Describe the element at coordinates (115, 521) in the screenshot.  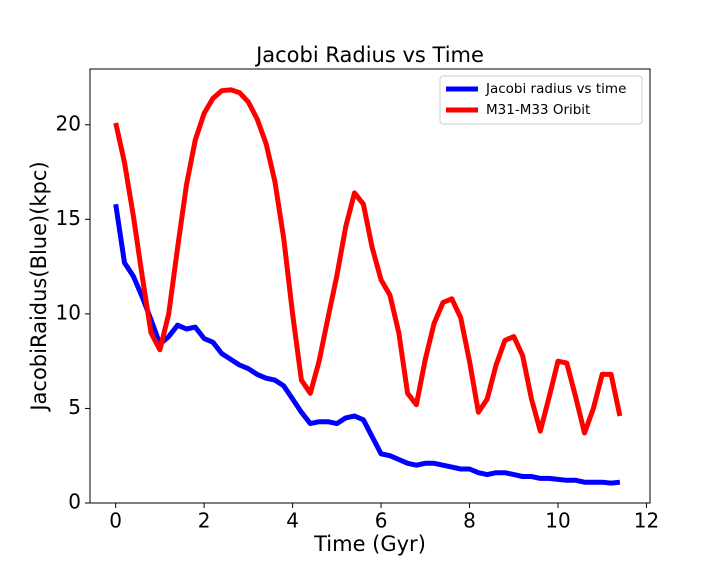
I see `x-tick-label: 0` at that location.